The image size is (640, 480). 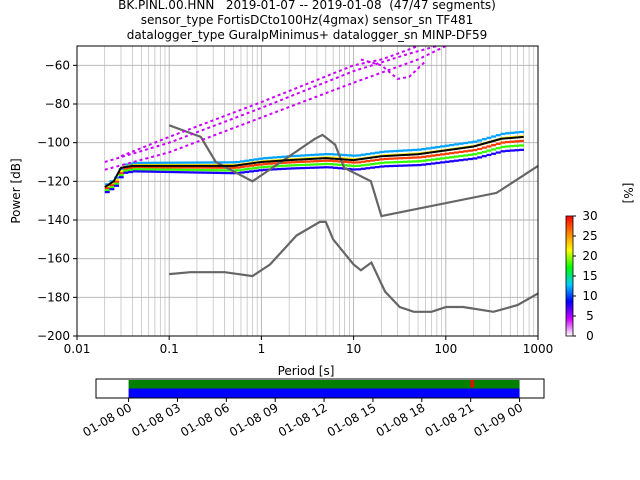 What do you see at coordinates (589, 236) in the screenshot?
I see `colorbar-tick-label: 25` at bounding box center [589, 236].